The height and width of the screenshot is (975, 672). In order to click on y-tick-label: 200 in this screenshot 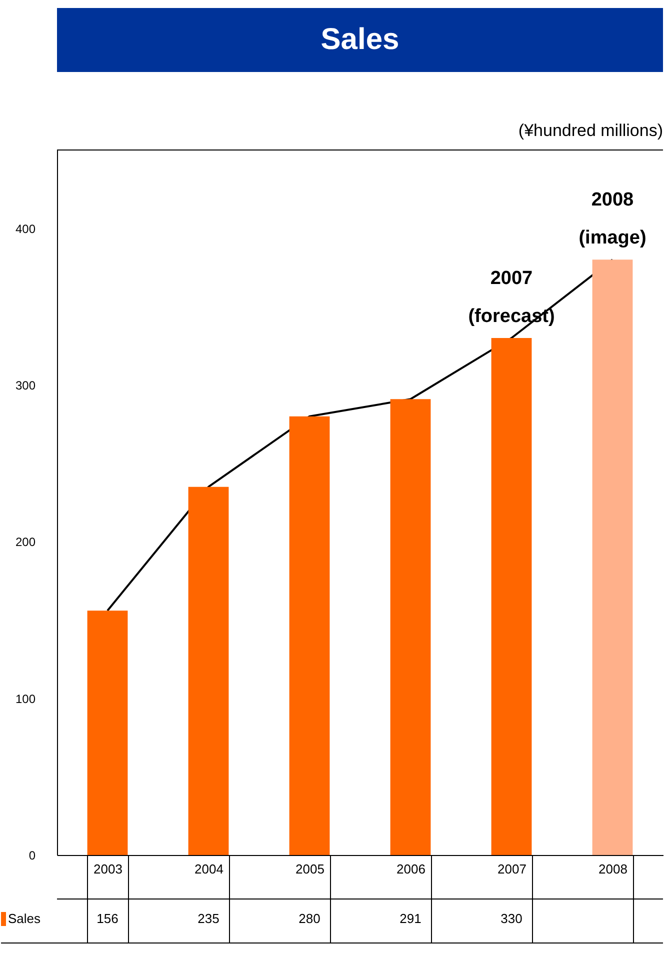, I will do `click(25, 542)`.